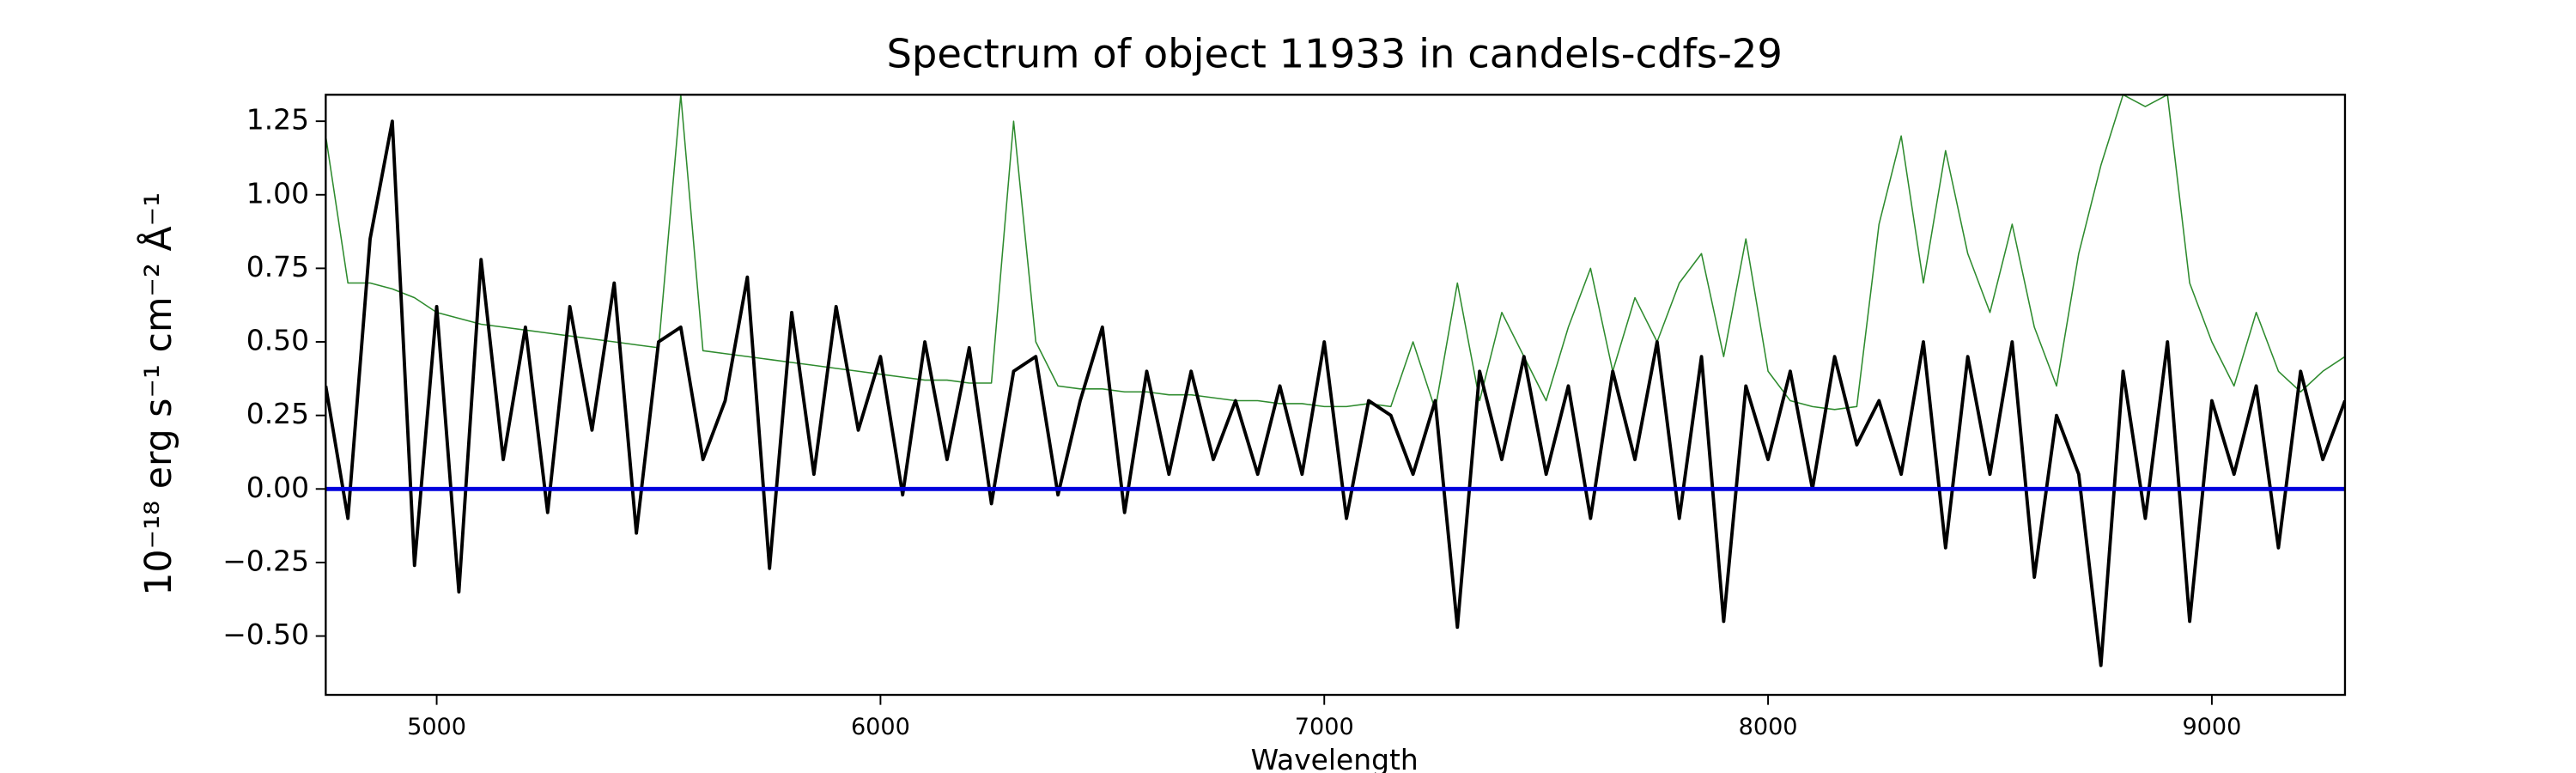 This screenshot has width=2576, height=773. What do you see at coordinates (159, 394) in the screenshot?
I see `y-axis-label: 10⁻¹⁸ erg s⁻¹ cm⁻² Å⁻¹` at bounding box center [159, 394].